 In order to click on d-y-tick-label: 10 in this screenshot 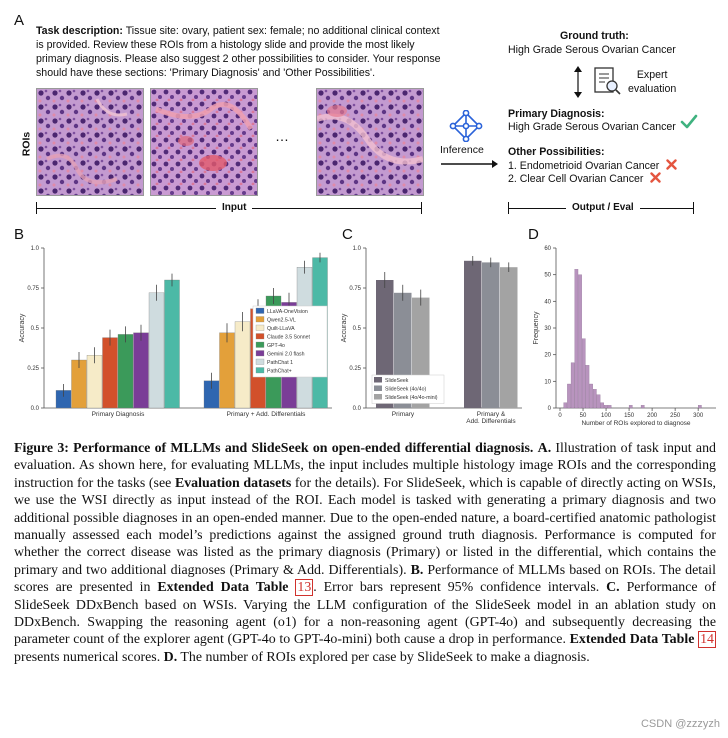, I will do `click(547, 382)`.